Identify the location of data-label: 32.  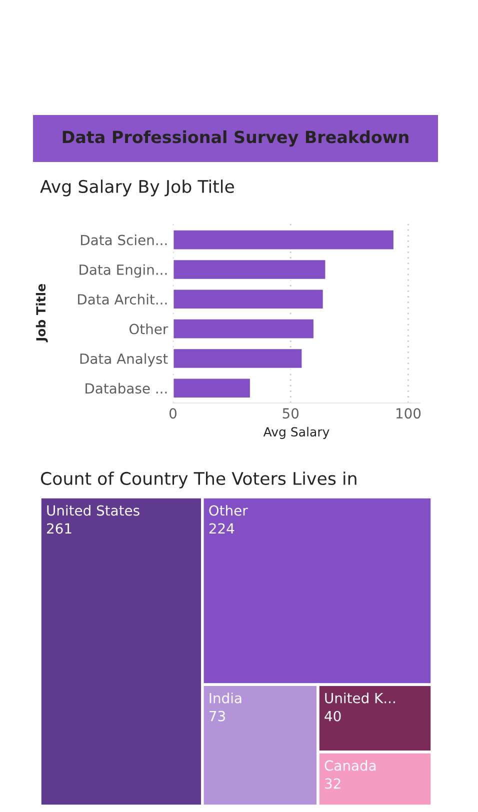
(332, 783).